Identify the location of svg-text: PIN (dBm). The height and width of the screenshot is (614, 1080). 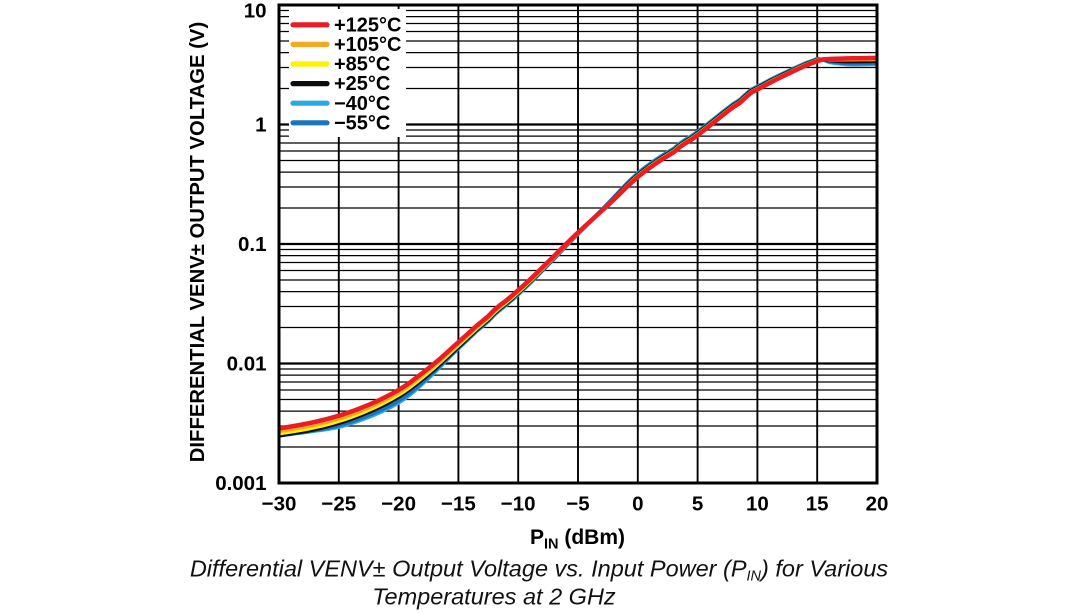
(577, 539).